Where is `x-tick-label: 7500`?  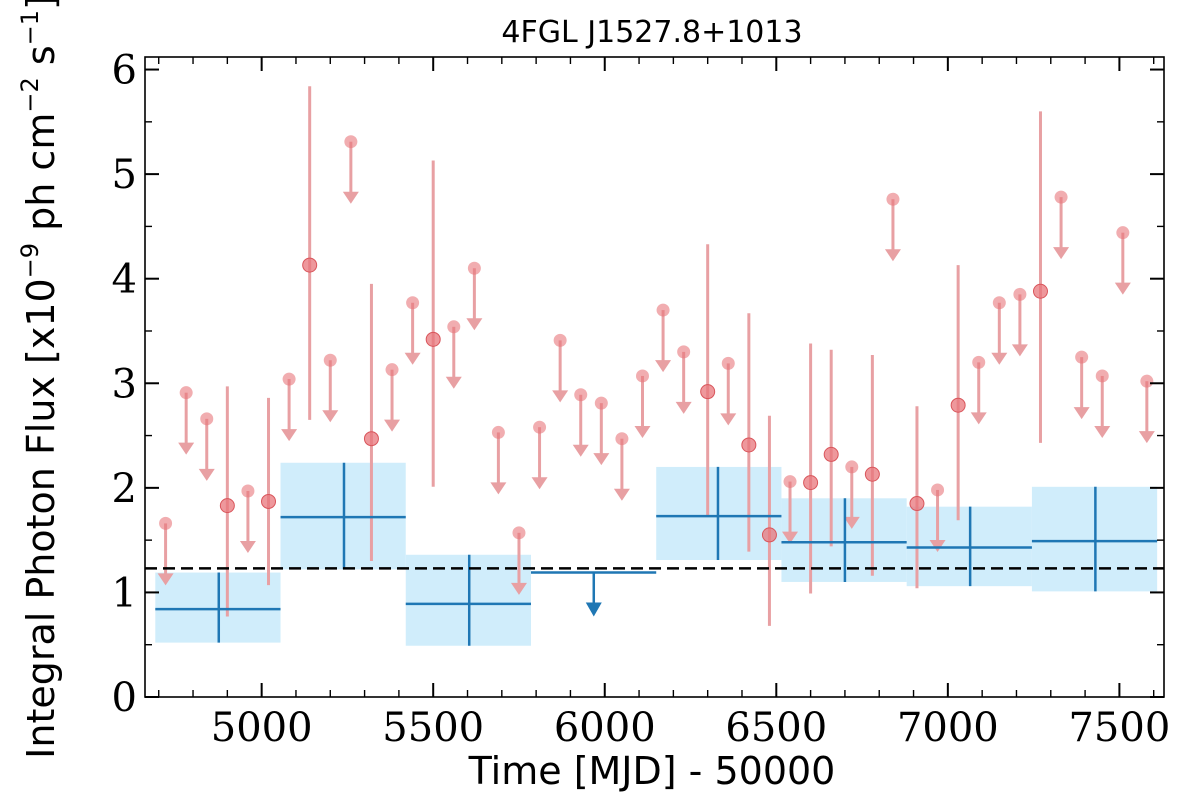
x-tick-label: 7500 is located at coordinates (1119, 728).